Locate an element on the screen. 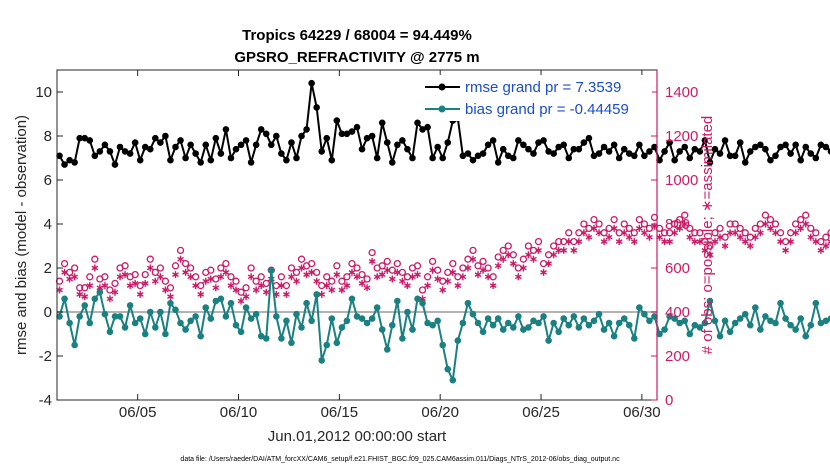 The image size is (830, 470). y2-tick-label: 1200 is located at coordinates (681, 136).